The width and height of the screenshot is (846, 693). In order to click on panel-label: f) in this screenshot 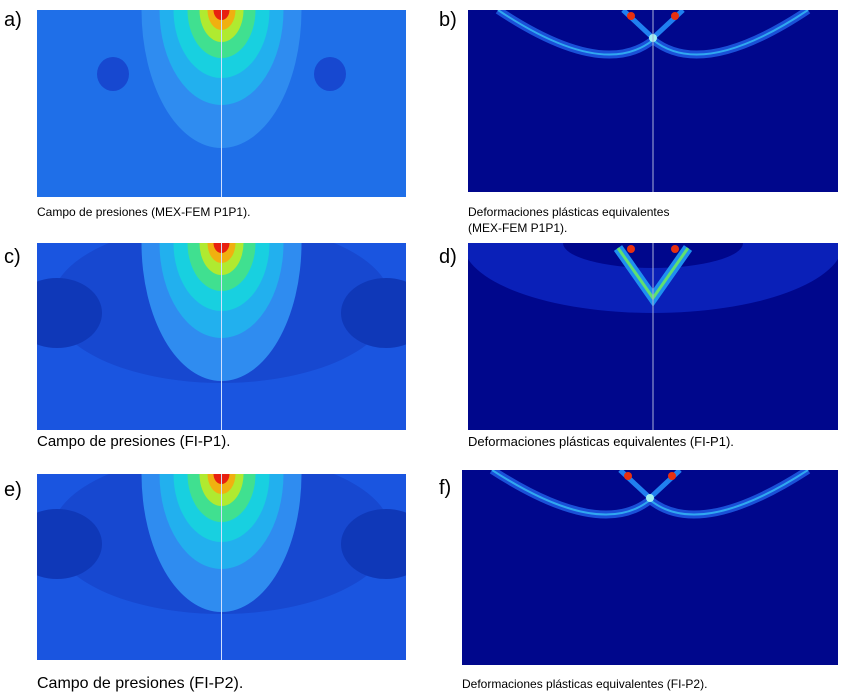, I will do `click(445, 488)`.